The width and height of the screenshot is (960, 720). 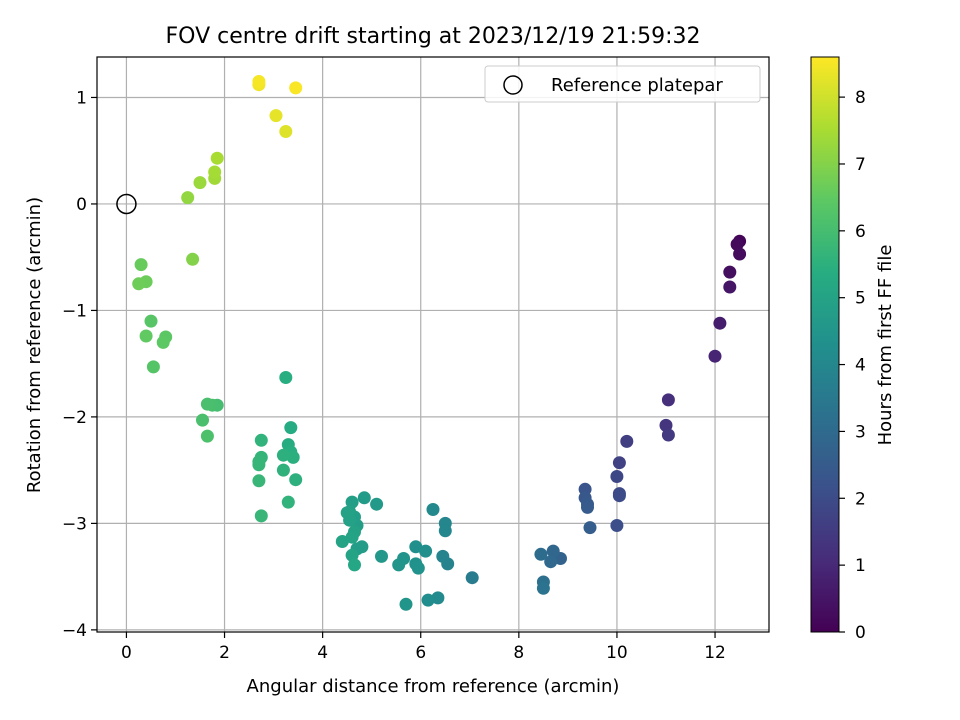 I want to click on y-axis-label: Rotation from reference (arcmin), so click(x=34, y=345).